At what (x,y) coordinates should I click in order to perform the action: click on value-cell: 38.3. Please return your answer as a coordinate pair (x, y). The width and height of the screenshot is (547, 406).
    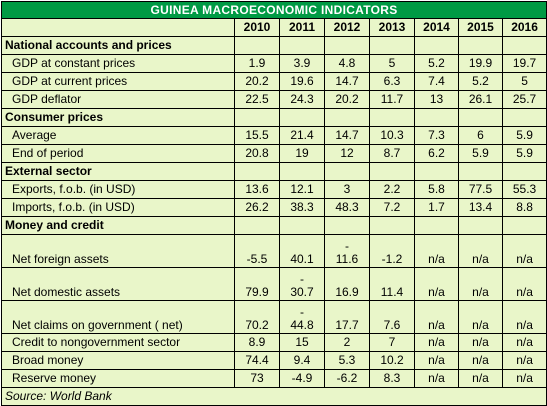
    Looking at the image, I should click on (302, 207).